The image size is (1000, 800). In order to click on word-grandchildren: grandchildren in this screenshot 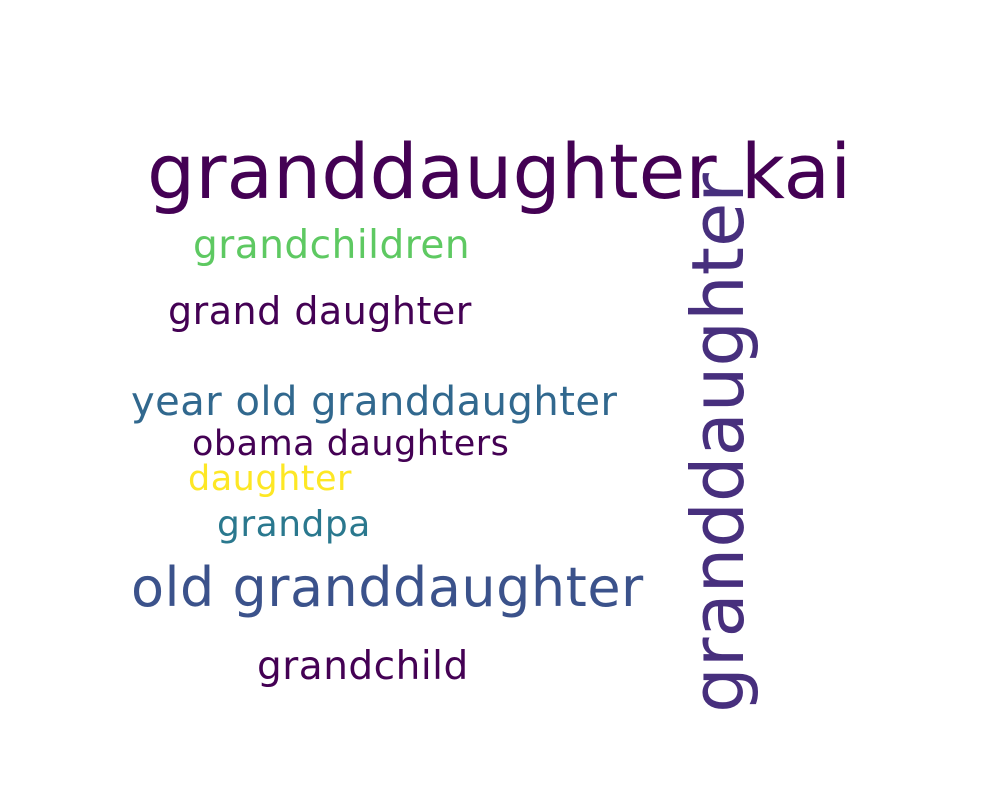, I will do `click(332, 245)`.